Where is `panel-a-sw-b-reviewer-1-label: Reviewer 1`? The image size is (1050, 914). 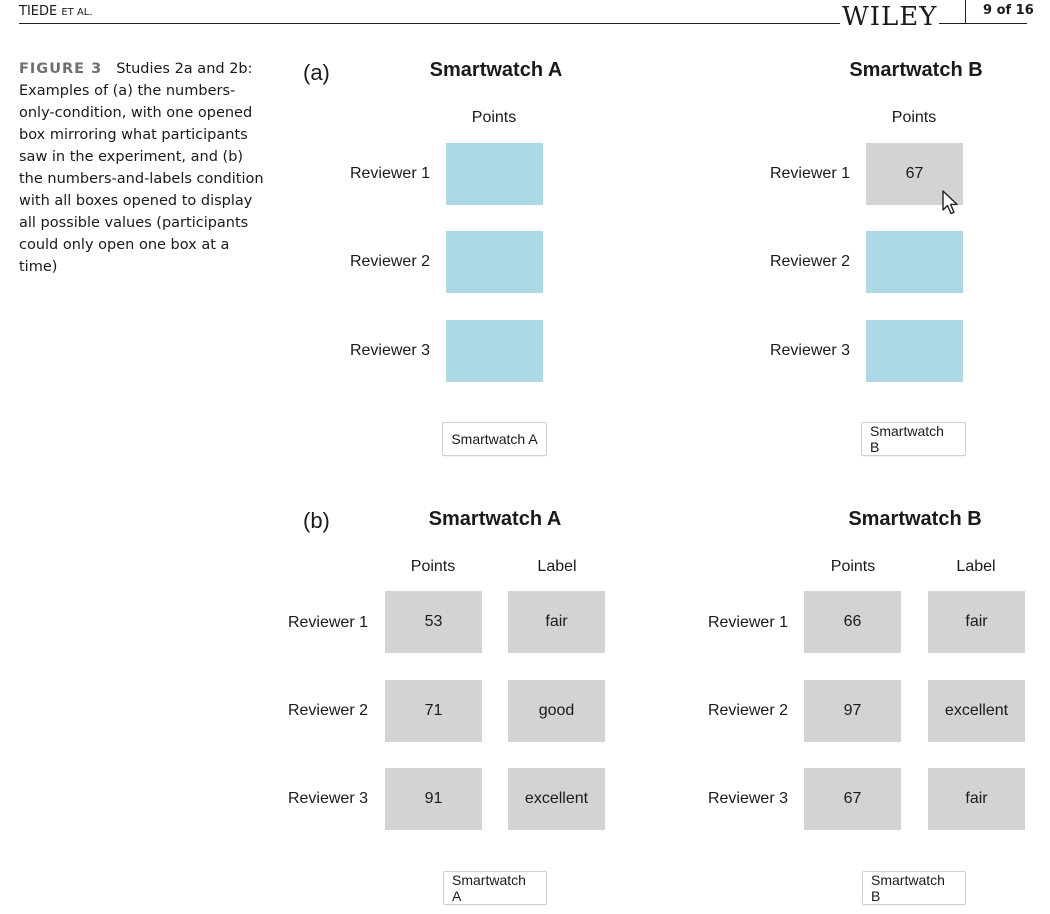 panel-a-sw-b-reviewer-1-label: Reviewer 1 is located at coordinates (809, 173).